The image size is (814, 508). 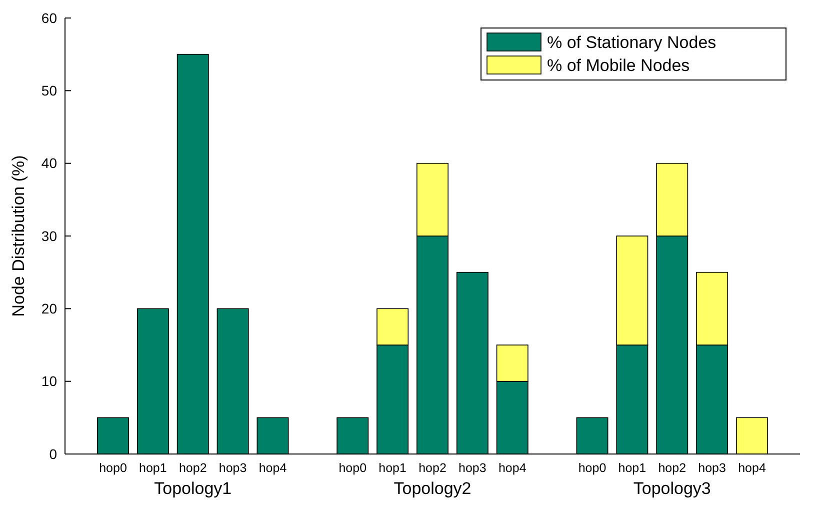 What do you see at coordinates (618, 65) in the screenshot?
I see `legend-label: % of Mobile Nodes` at bounding box center [618, 65].